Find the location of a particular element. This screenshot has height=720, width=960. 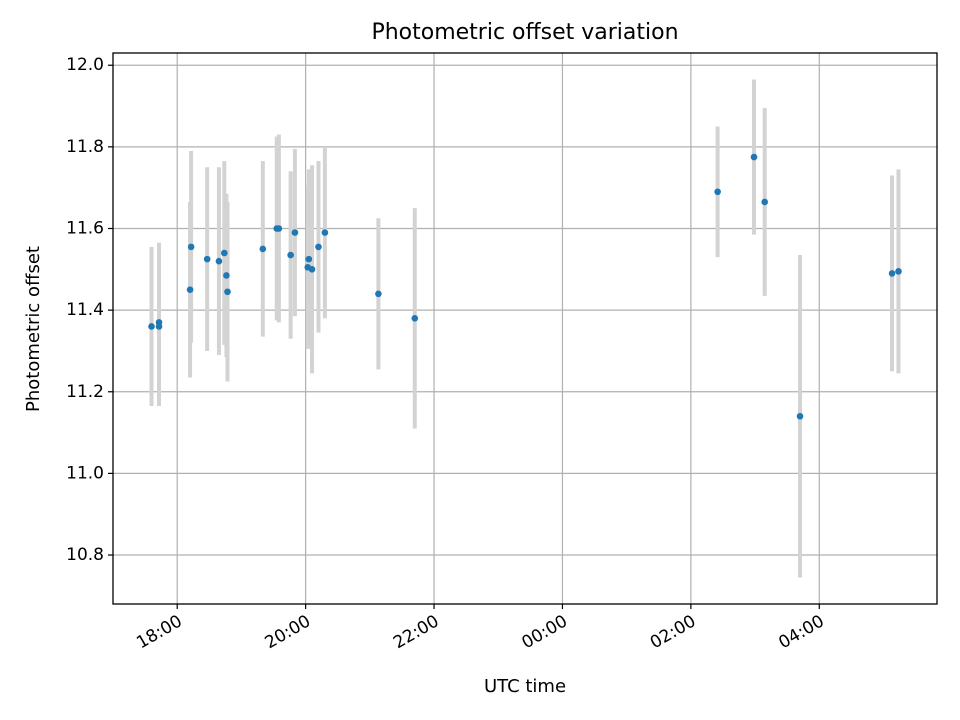

y-tick-label: 11.4 is located at coordinates (85, 310).